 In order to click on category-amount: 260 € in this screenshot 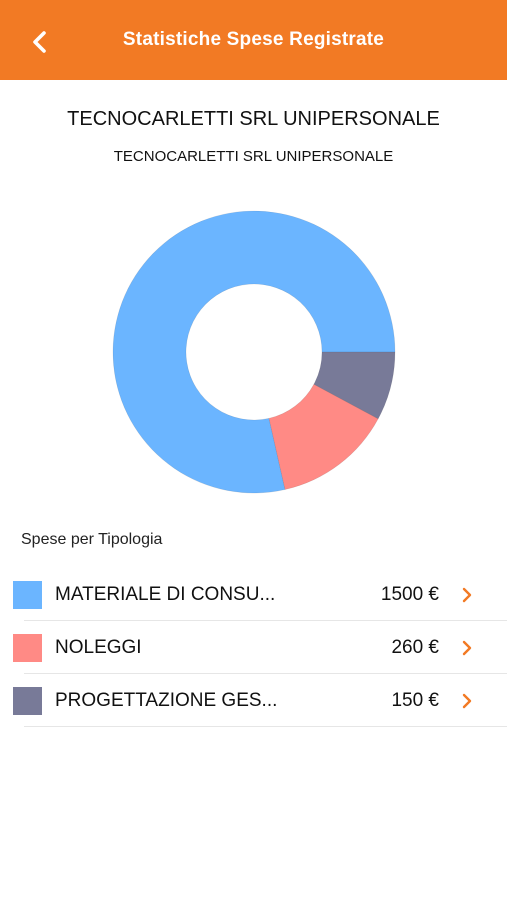, I will do `click(415, 647)`.